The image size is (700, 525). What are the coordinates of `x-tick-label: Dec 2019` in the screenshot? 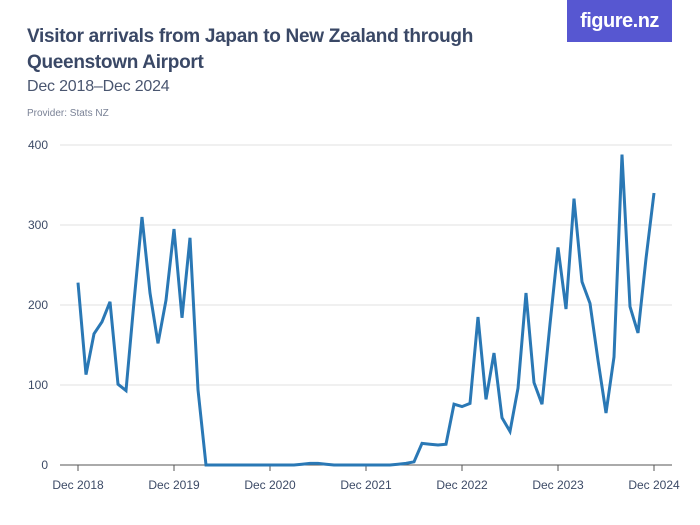 It's located at (174, 485).